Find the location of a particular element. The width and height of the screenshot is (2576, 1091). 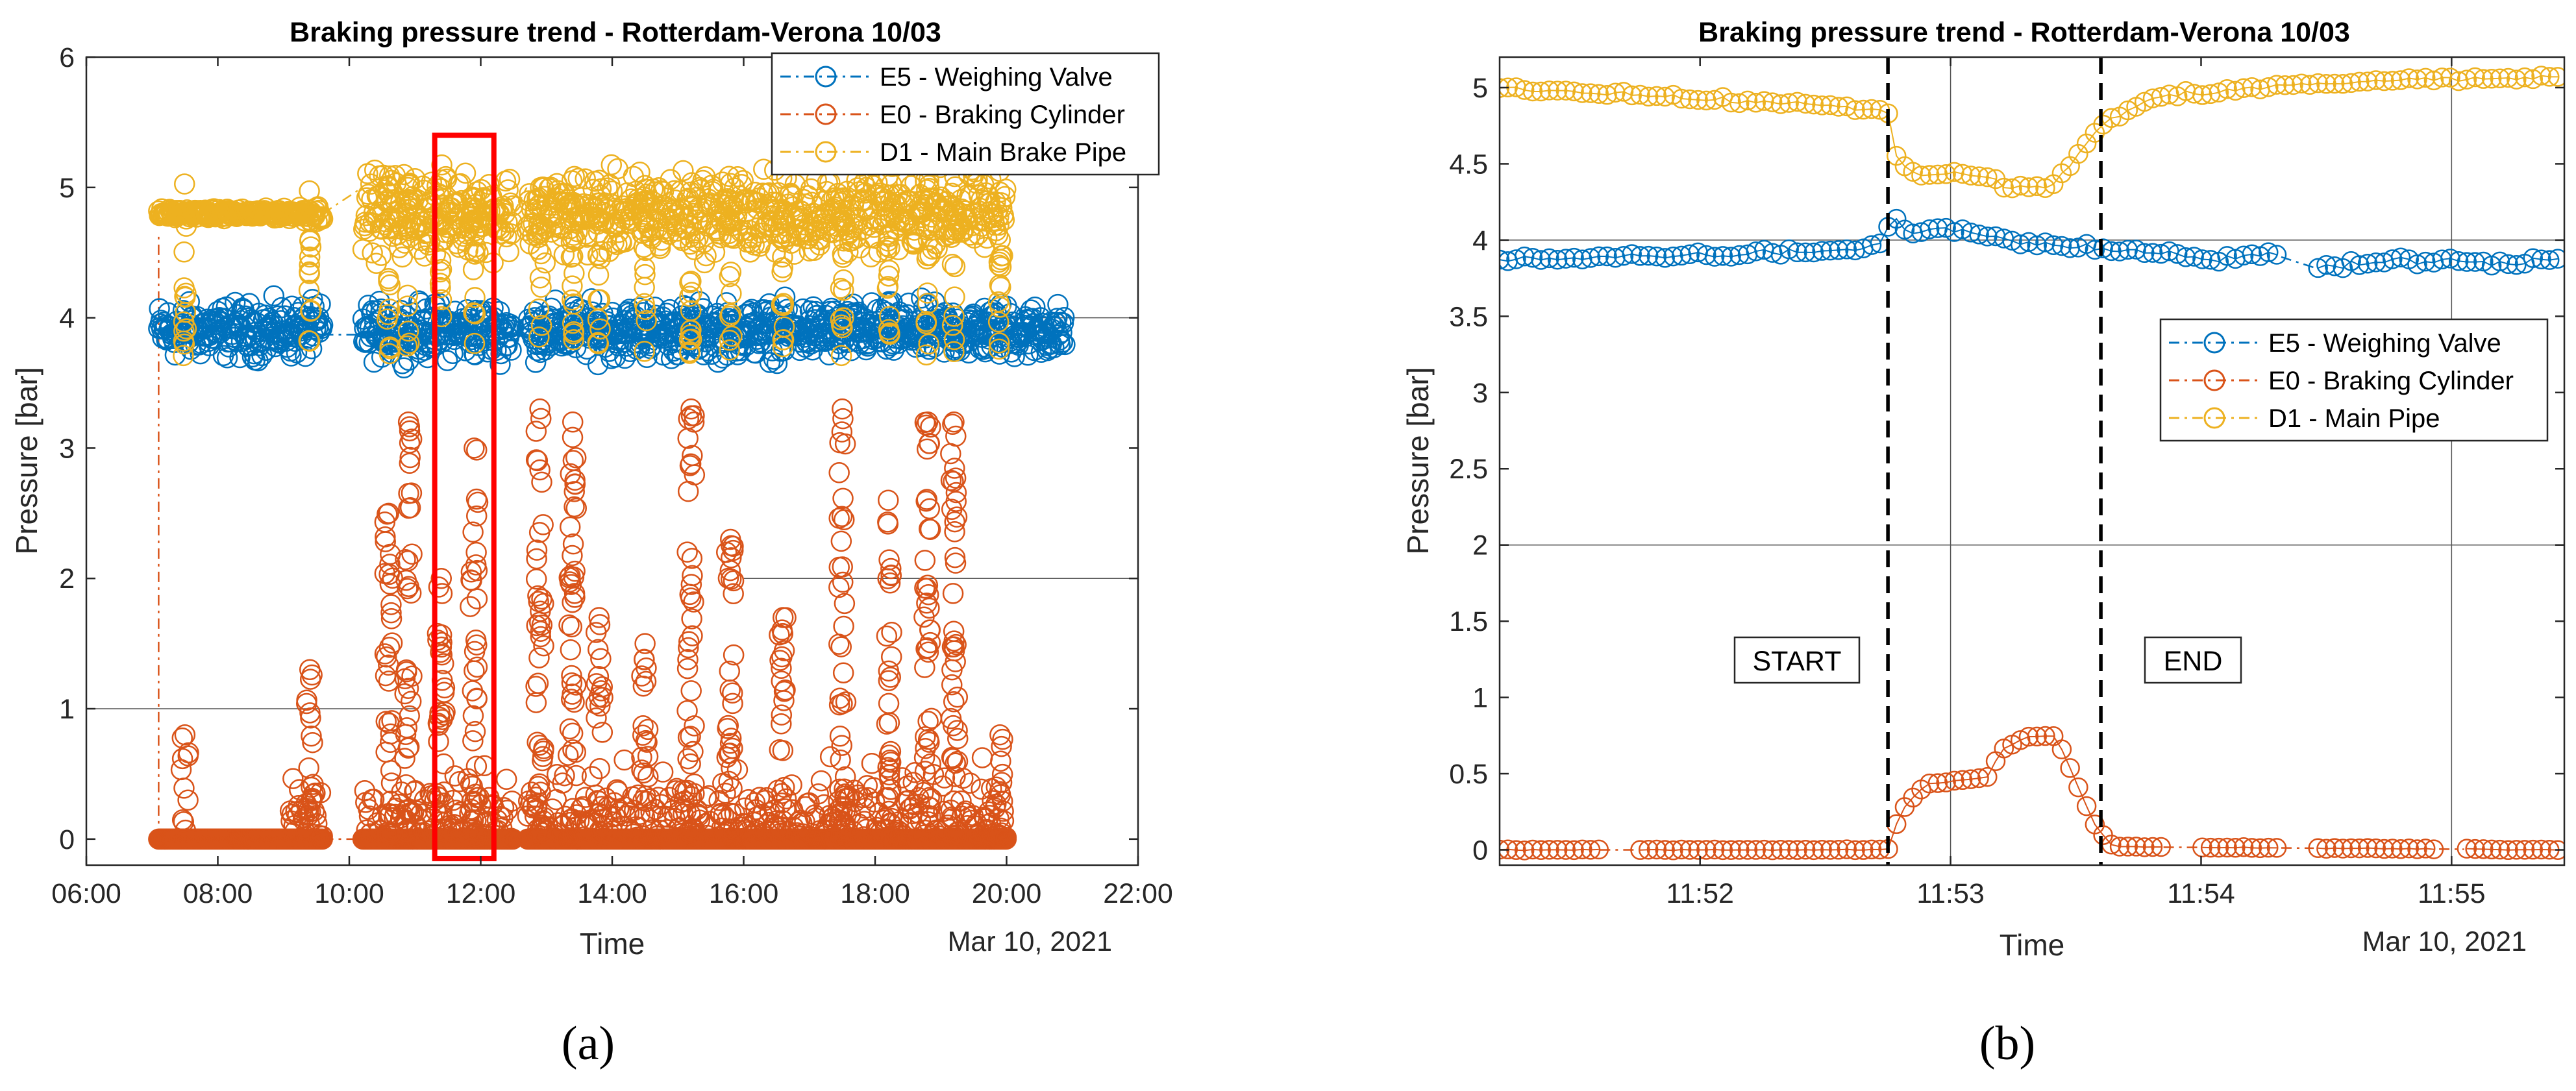

legend-entry-e0: E0 - Braking Cylinder is located at coordinates (952, 115).